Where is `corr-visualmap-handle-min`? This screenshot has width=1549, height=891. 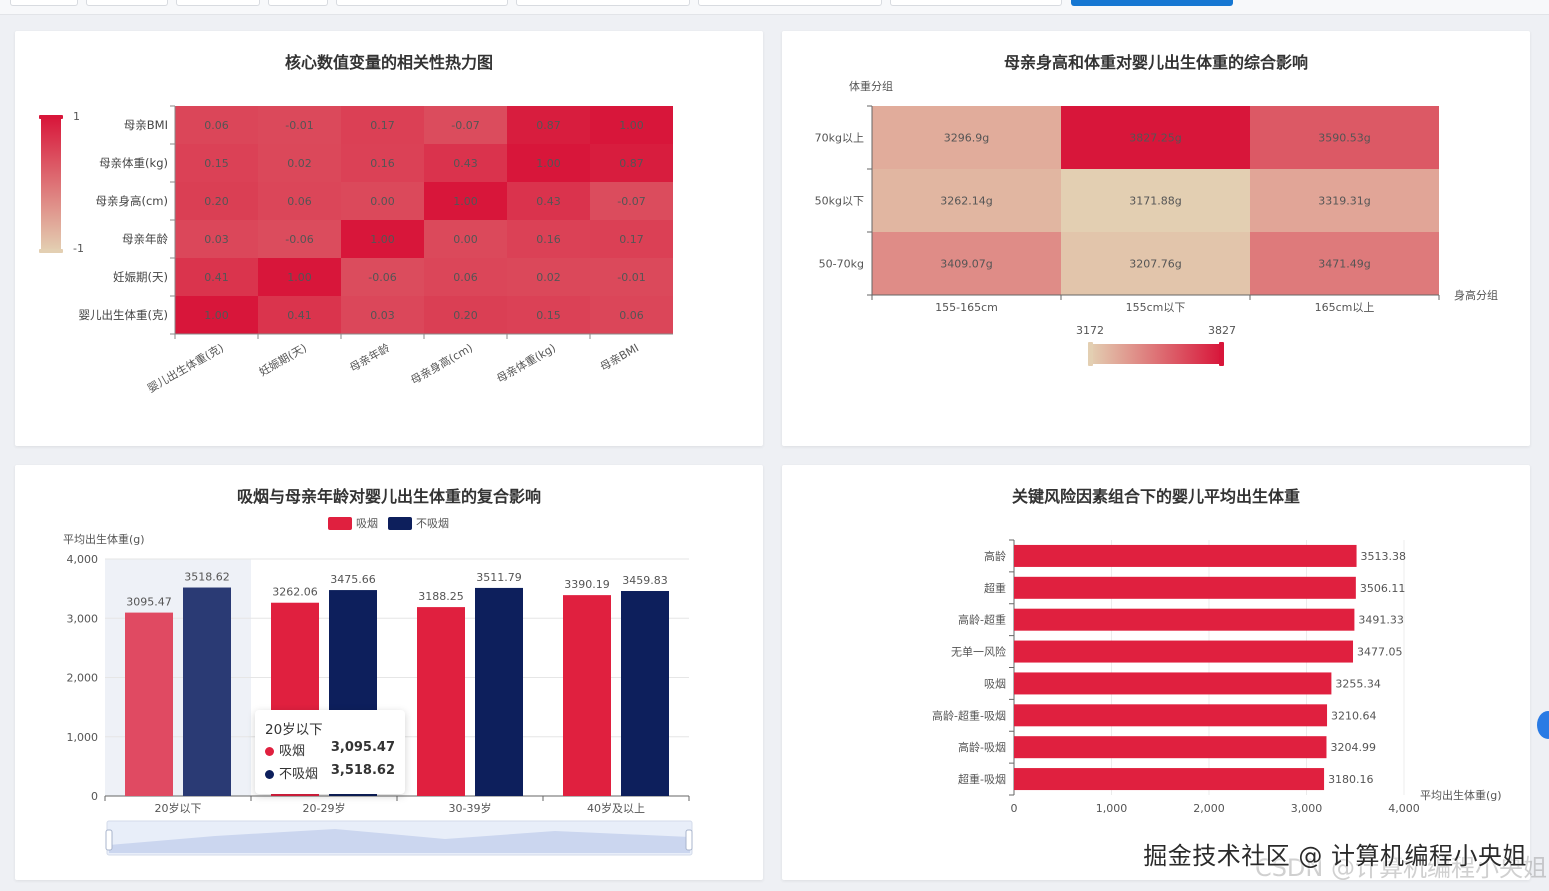
corr-visualmap-handle-min is located at coordinates (51, 251).